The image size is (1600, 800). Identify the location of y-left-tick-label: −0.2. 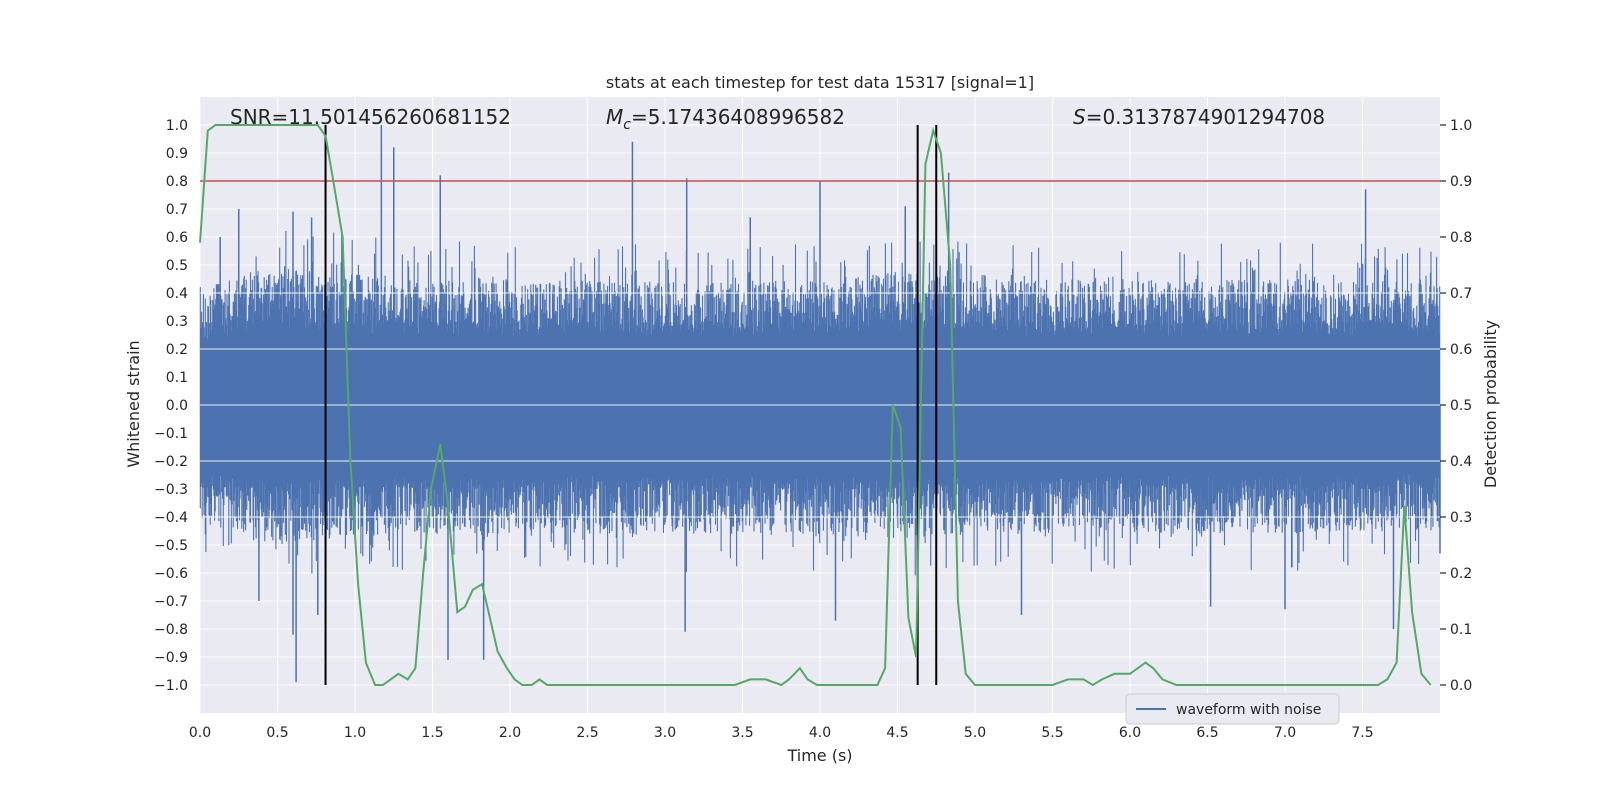
(171, 462).